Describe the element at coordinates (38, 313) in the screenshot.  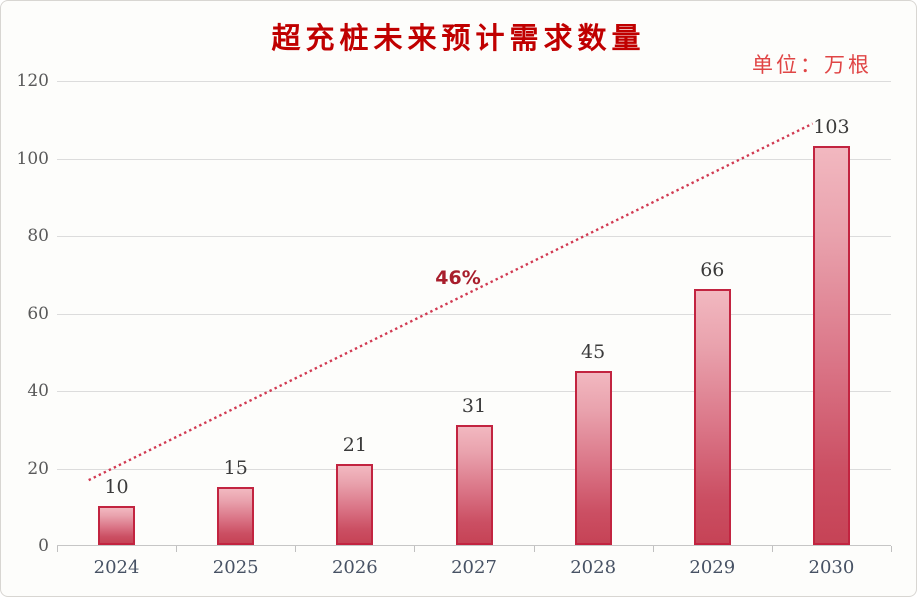
I see `y-axis-label: 60` at that location.